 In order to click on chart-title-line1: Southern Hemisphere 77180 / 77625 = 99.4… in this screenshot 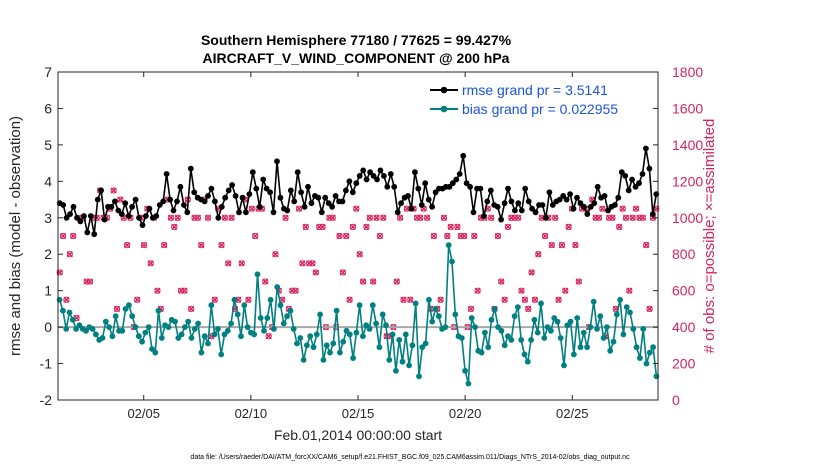, I will do `click(356, 40)`.